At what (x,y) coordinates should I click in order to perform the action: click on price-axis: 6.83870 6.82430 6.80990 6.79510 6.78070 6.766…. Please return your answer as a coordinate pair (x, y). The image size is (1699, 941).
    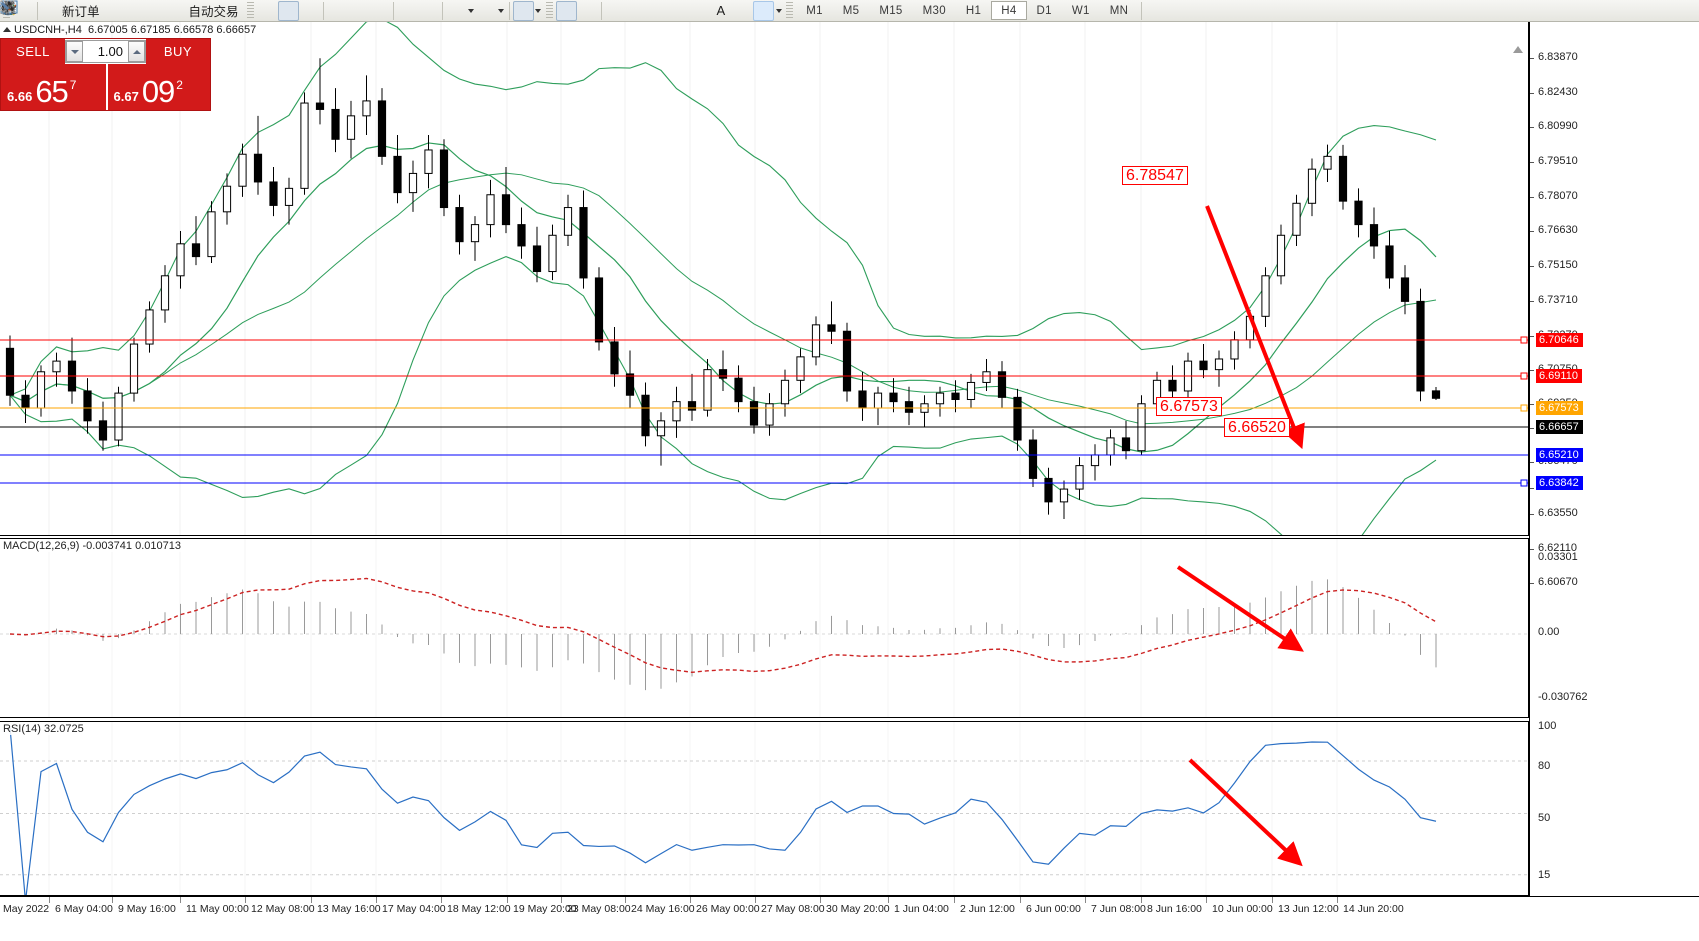
    Looking at the image, I should click on (1614, 459).